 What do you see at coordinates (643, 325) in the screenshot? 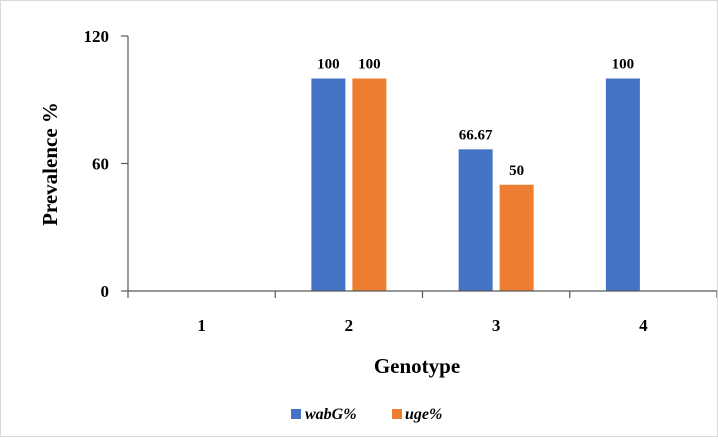
I see `x-tick-label: 4` at bounding box center [643, 325].